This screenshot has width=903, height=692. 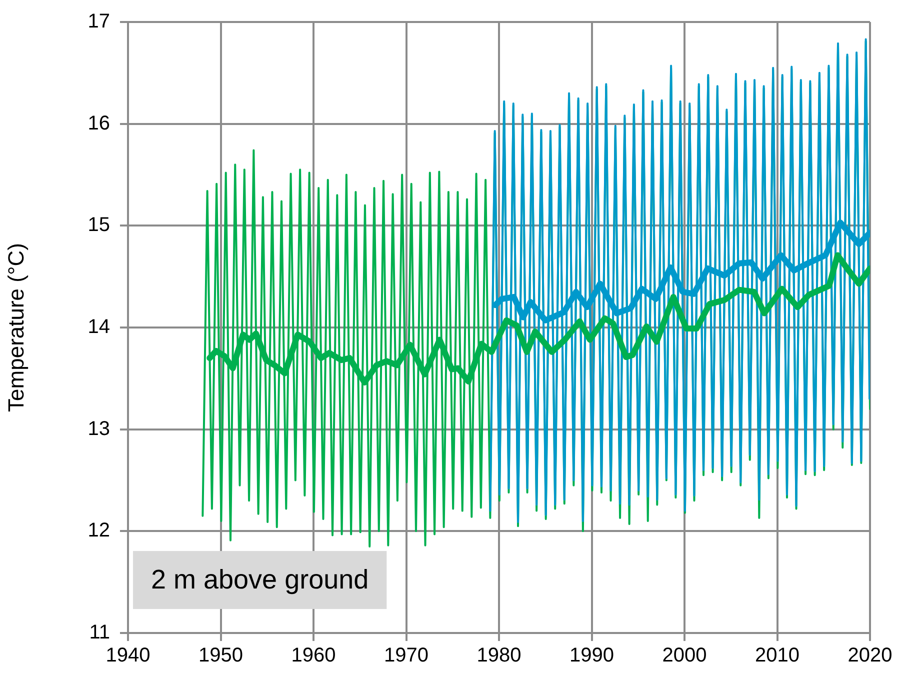 What do you see at coordinates (99, 633) in the screenshot?
I see `y-tick-label: 11` at bounding box center [99, 633].